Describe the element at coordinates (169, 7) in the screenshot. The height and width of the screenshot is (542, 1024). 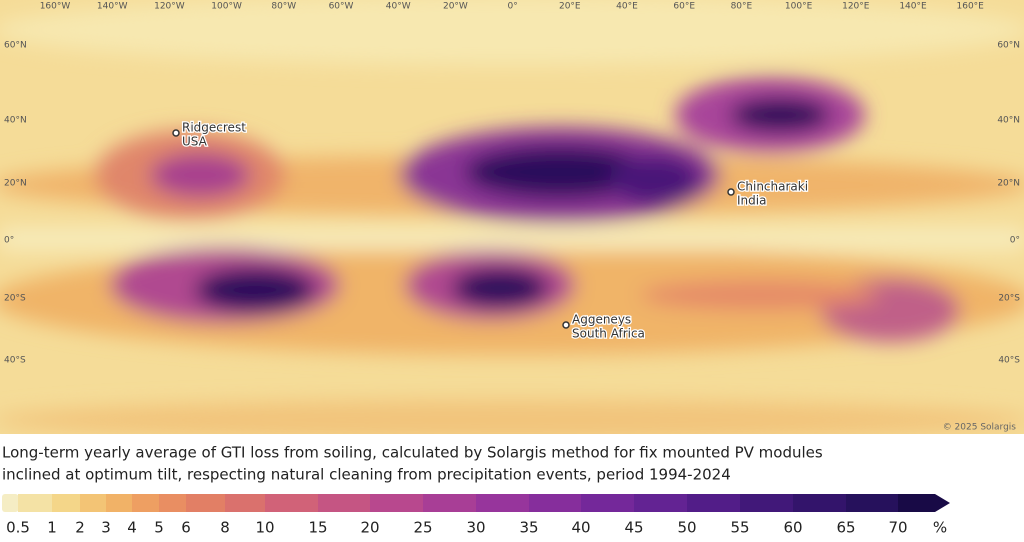
I see `longitude-label: 120°W` at that location.